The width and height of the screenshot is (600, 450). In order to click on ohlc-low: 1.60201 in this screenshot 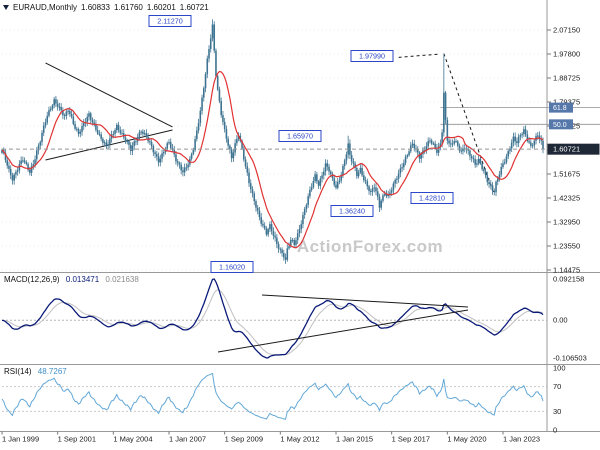, I will do `click(161, 7)`.